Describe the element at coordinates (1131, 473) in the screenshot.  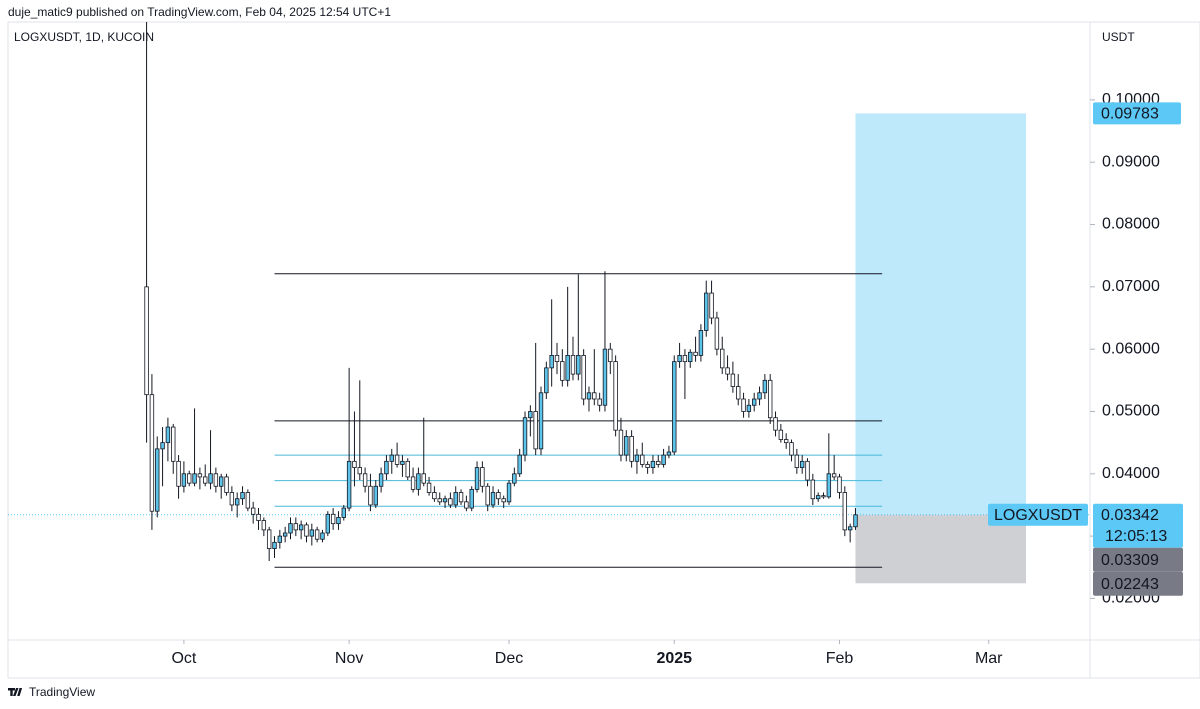
I see `y-tick-label: 0.04000` at that location.